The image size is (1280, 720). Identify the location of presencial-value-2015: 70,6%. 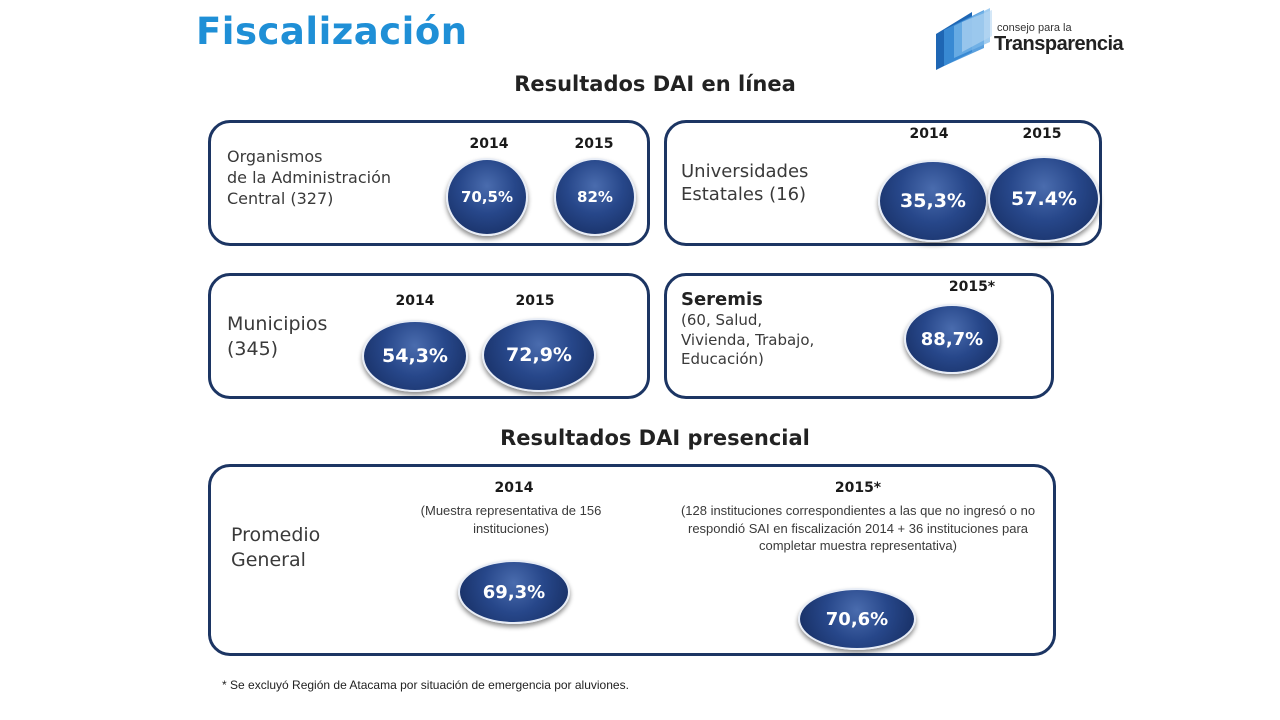
(857, 619).